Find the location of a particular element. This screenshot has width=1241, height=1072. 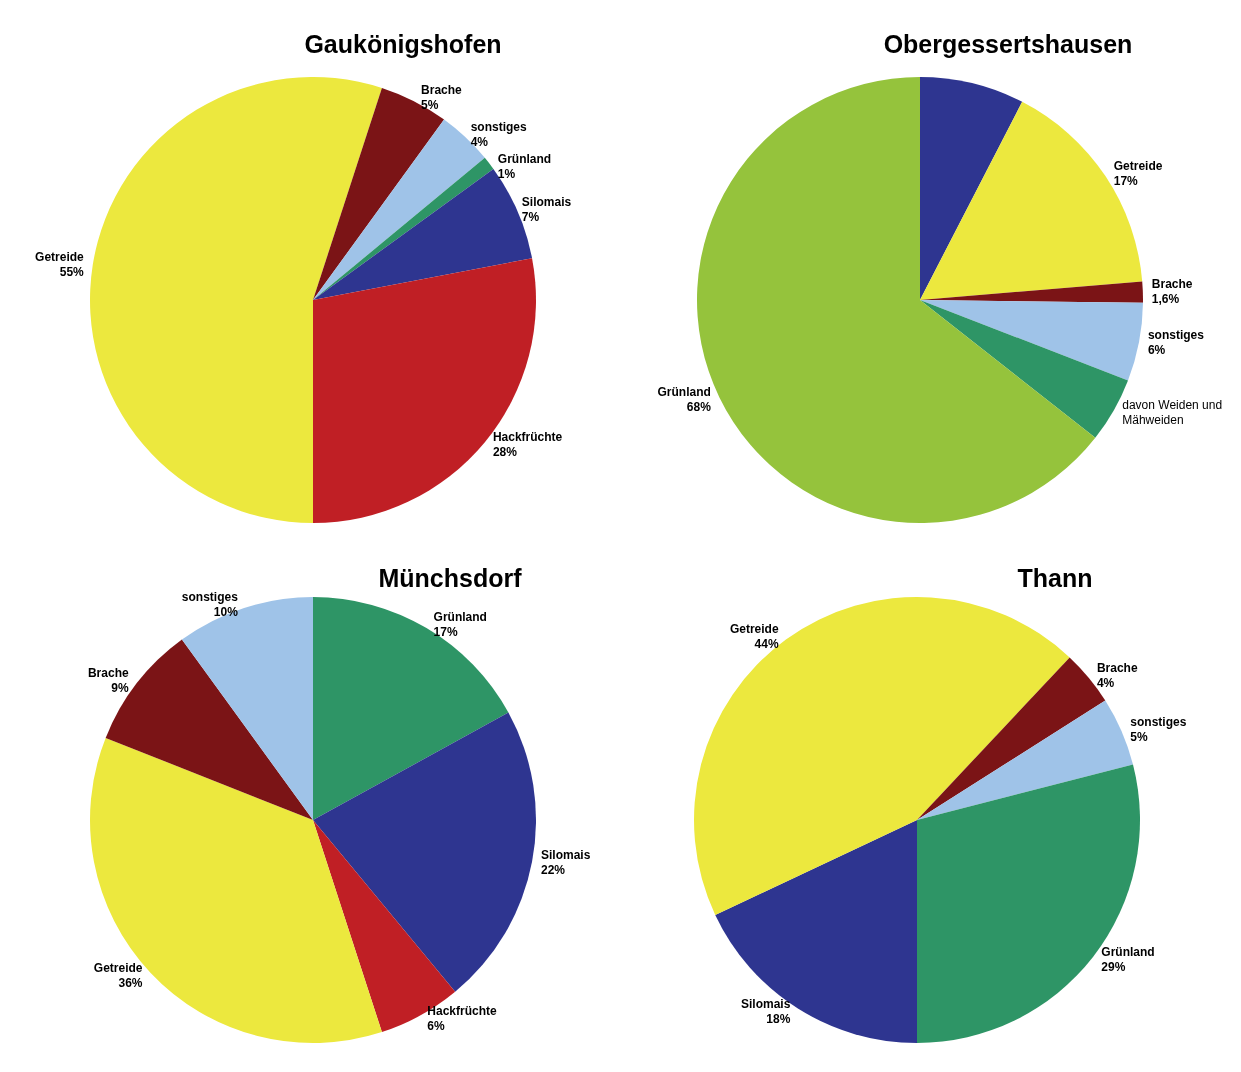

chart-title: Münchsdorf is located at coordinates (450, 577).